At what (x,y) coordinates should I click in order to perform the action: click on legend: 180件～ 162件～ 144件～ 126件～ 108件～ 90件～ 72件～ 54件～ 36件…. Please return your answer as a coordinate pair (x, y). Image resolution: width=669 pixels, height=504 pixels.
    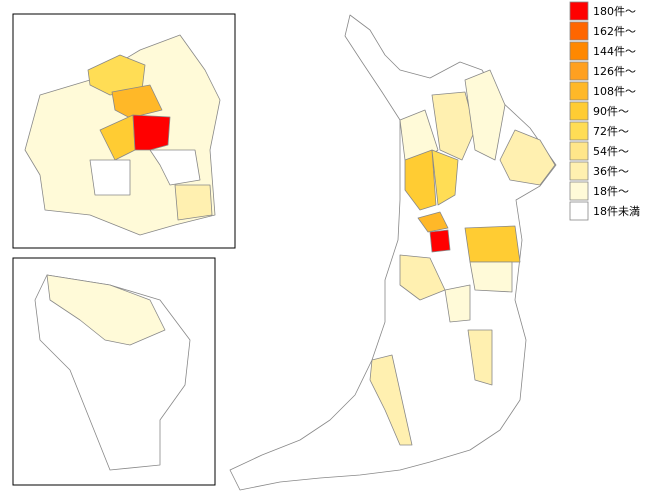
    Looking at the image, I should click on (604, 111).